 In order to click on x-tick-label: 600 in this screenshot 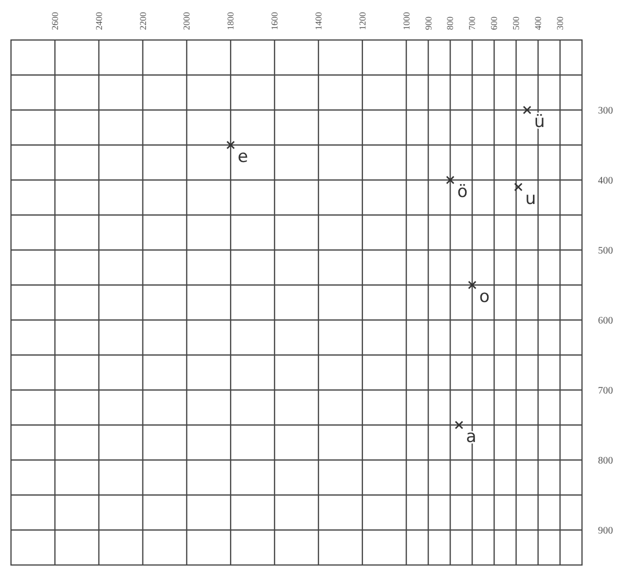, I will do `click(494, 23)`.